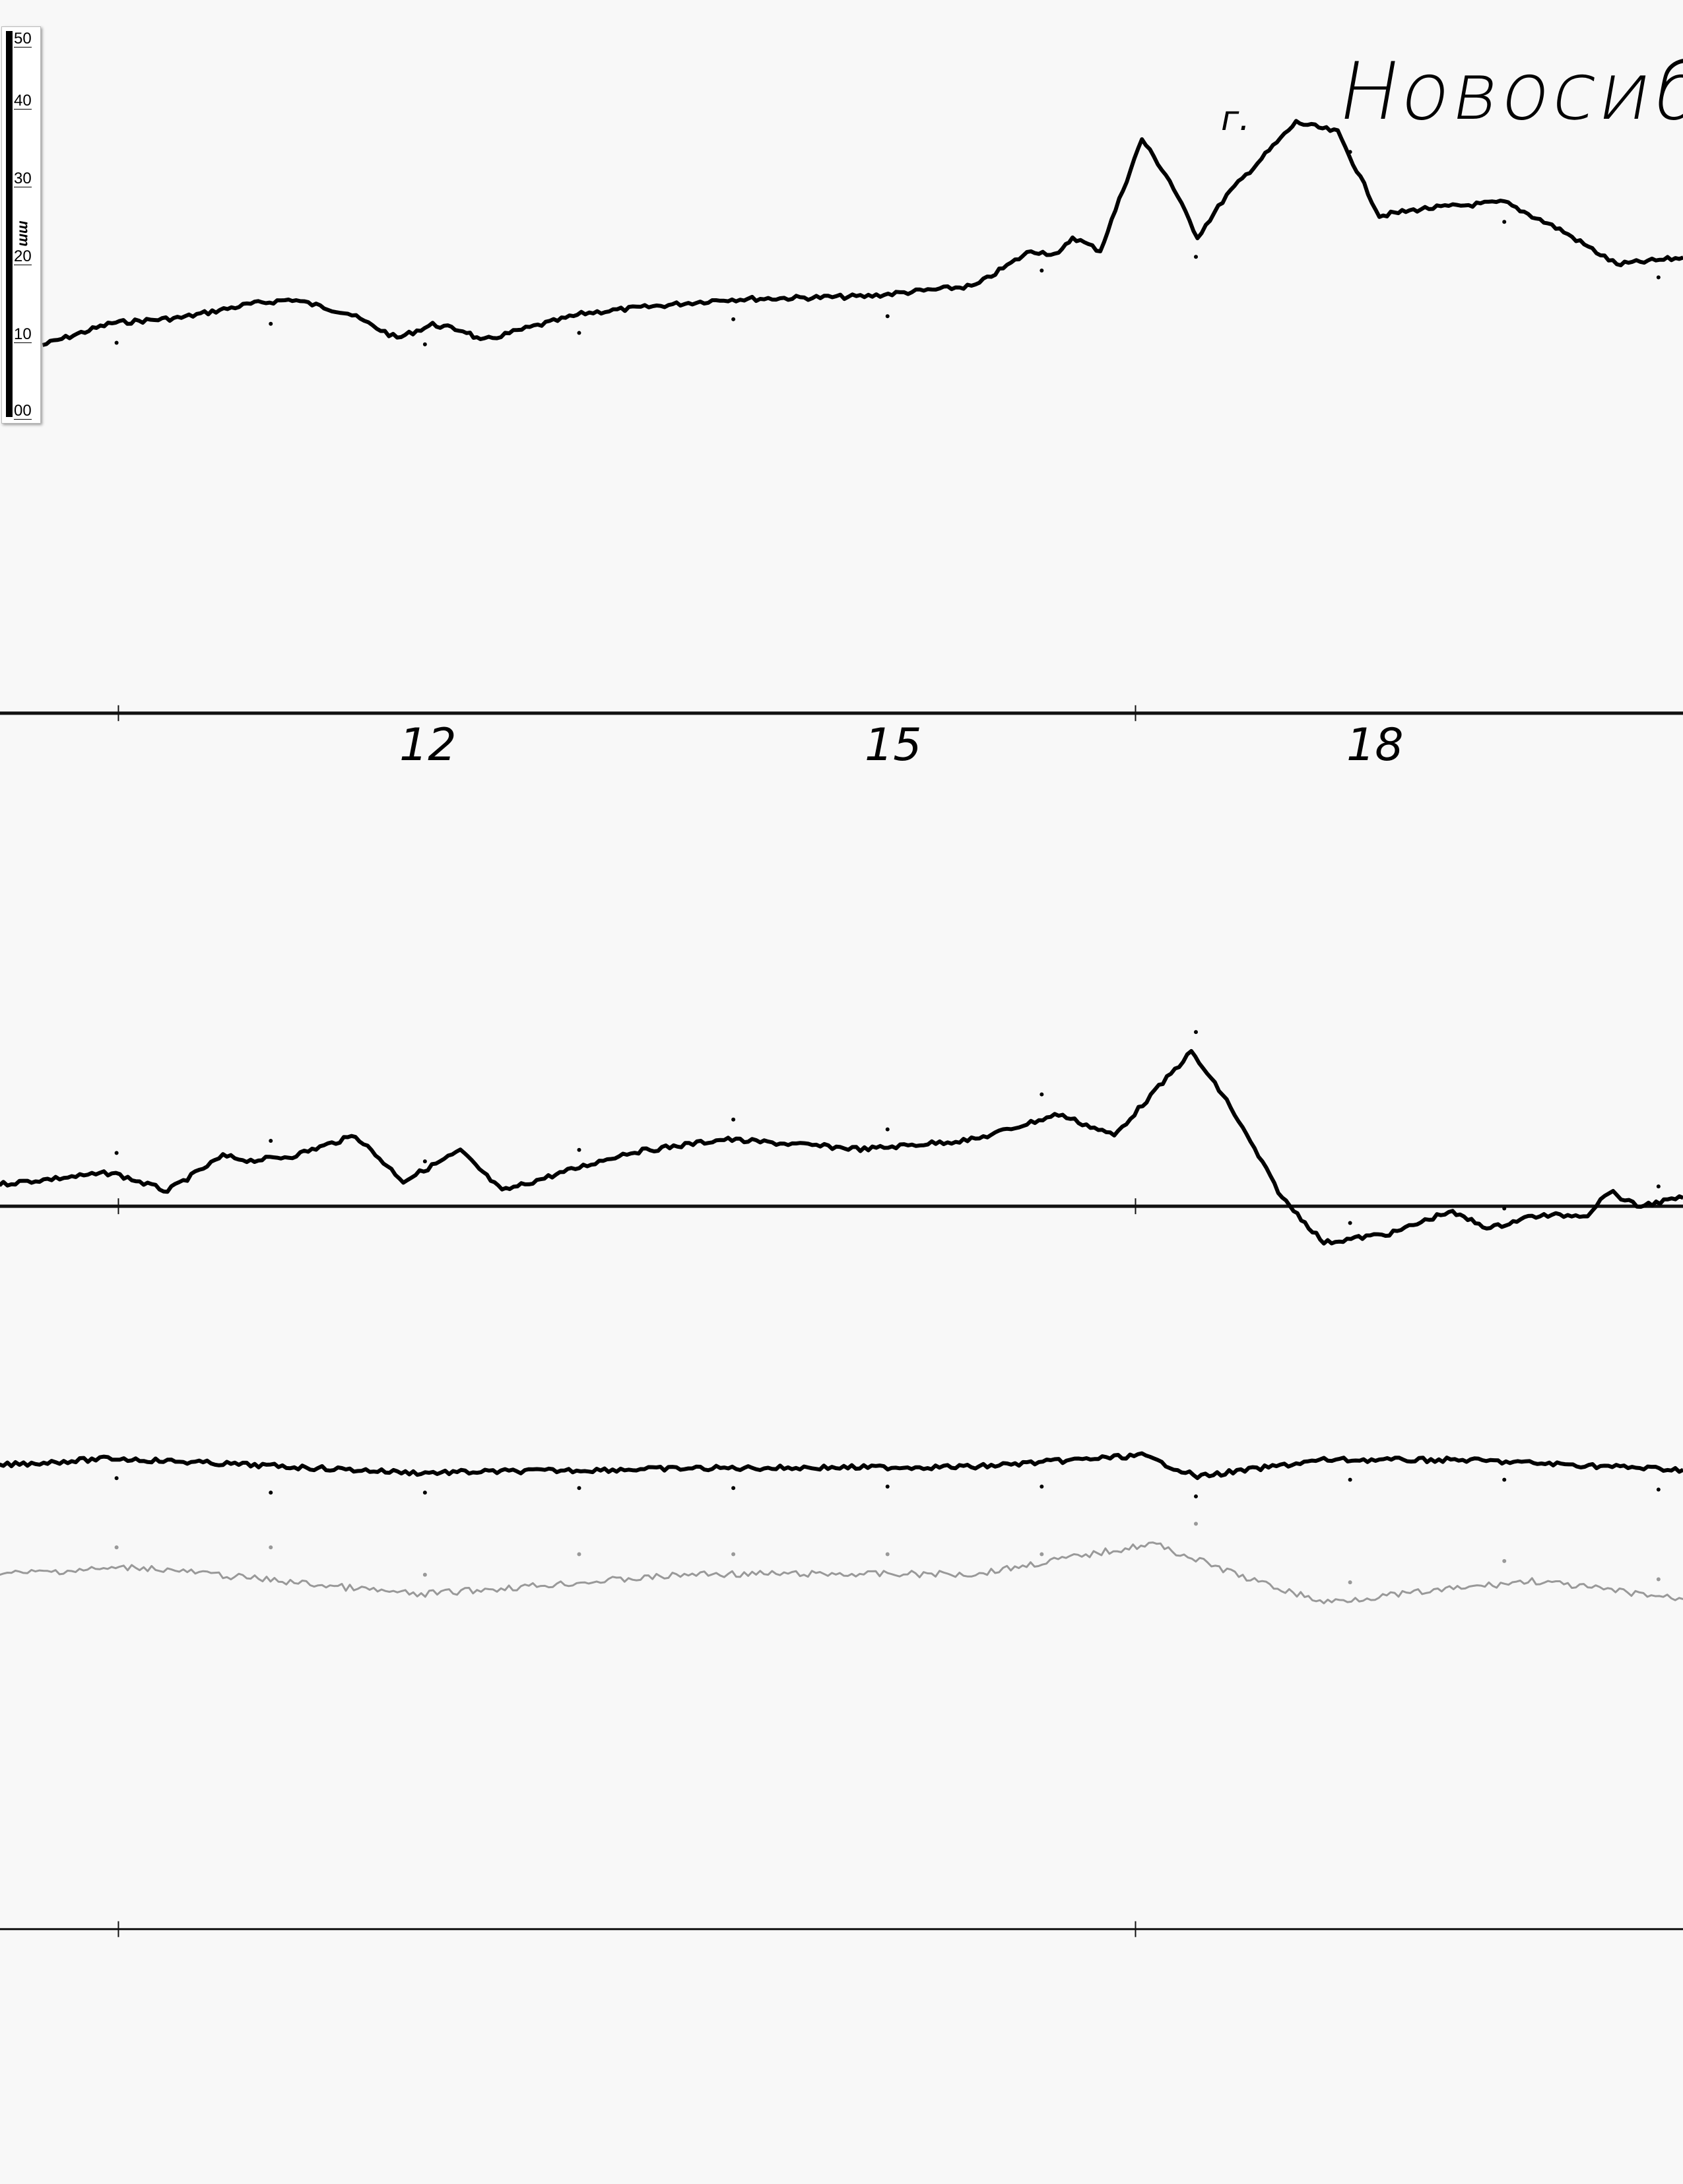  I want to click on ruler-tick: 20, so click(23, 256).